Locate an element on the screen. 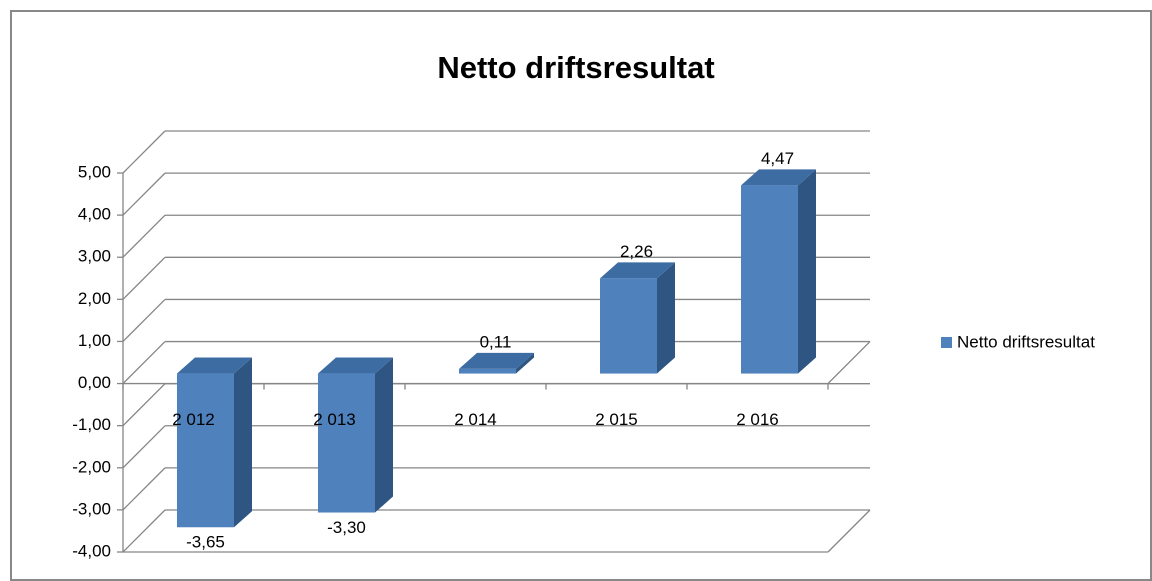 The height and width of the screenshot is (581, 1152). y-tick-label: 1,00 is located at coordinates (94, 340).